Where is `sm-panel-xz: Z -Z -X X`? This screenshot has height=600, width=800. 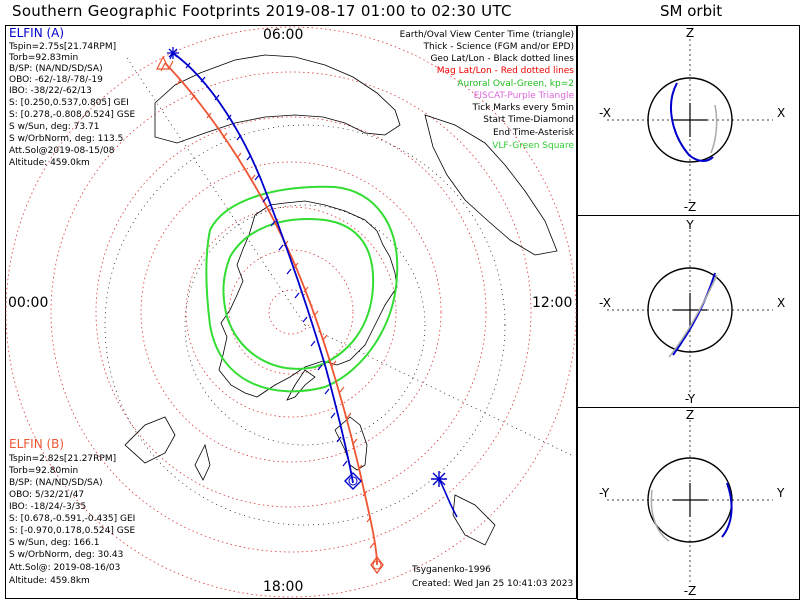 sm-panel-xz: Z -Z -X X is located at coordinates (688, 120).